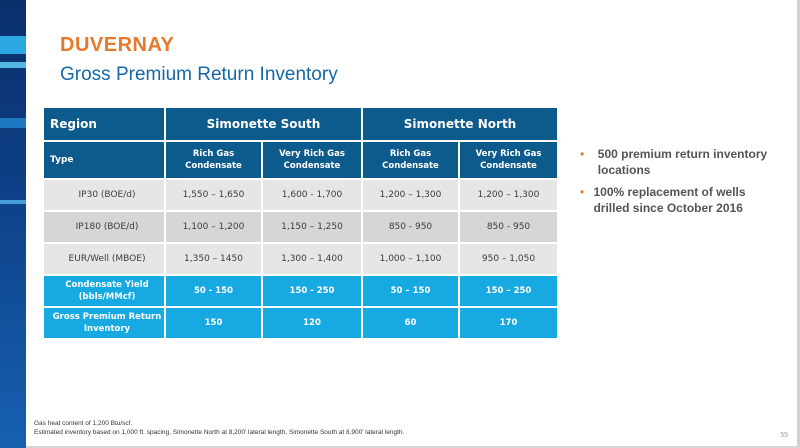  What do you see at coordinates (83, 423) in the screenshot?
I see `footnote: Gas heat content of 1,200 Btu/scf.` at bounding box center [83, 423].